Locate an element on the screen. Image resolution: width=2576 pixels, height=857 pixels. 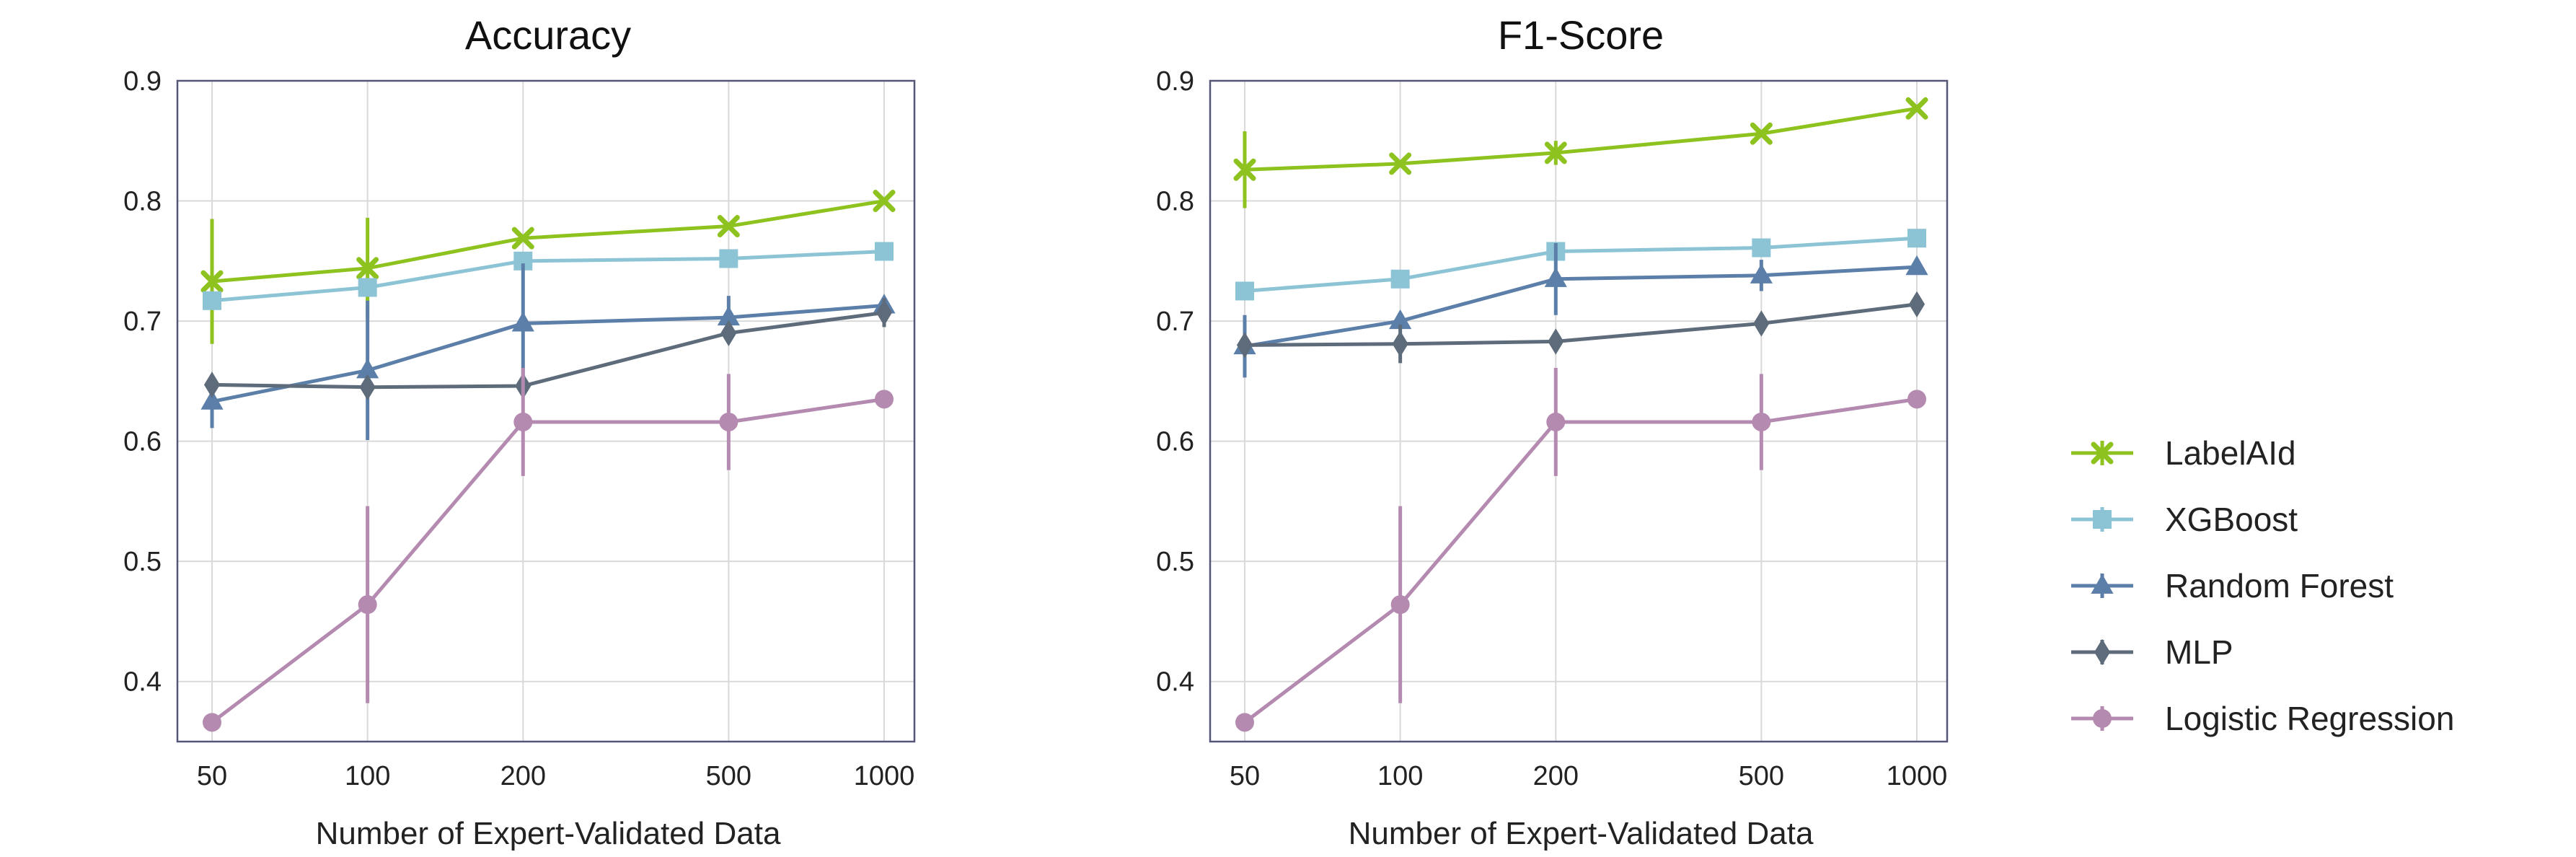
chart-title: F1-Score is located at coordinates (1581, 35).